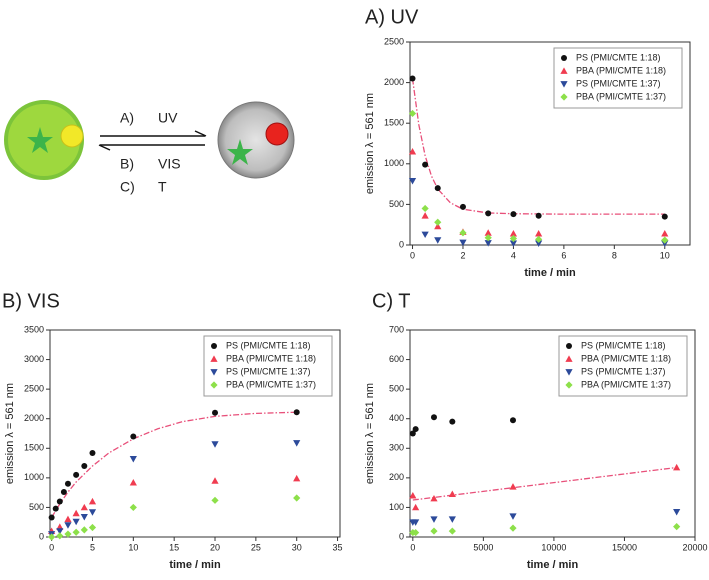  What do you see at coordinates (34, 389) in the screenshot?
I see `y-tick-label: 2500` at bounding box center [34, 389].